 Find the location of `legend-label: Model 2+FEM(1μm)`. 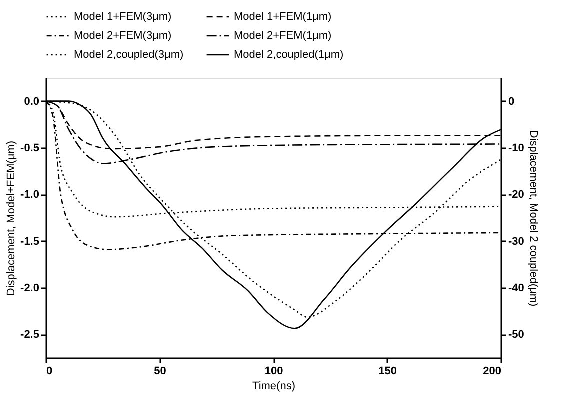

legend-label: Model 2+FEM(1μm) is located at coordinates (283, 36).